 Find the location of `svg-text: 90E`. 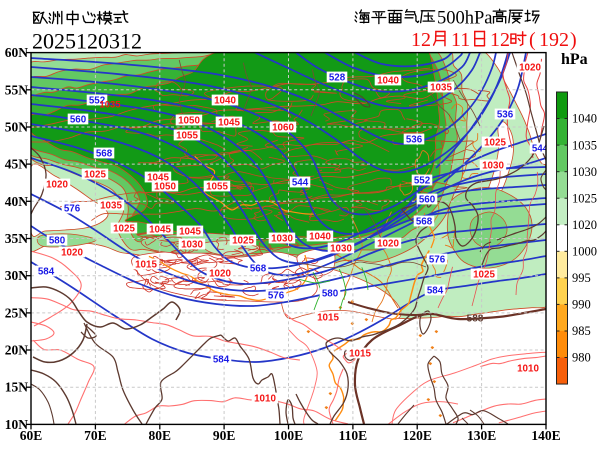

svg-text: 90E is located at coordinates (224, 435).